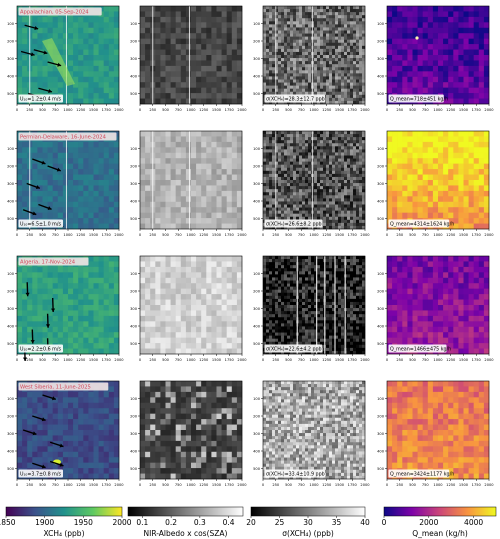  Describe the element at coordinates (204, 110) in the screenshot. I see `x-tick-label: 1250` at that location.